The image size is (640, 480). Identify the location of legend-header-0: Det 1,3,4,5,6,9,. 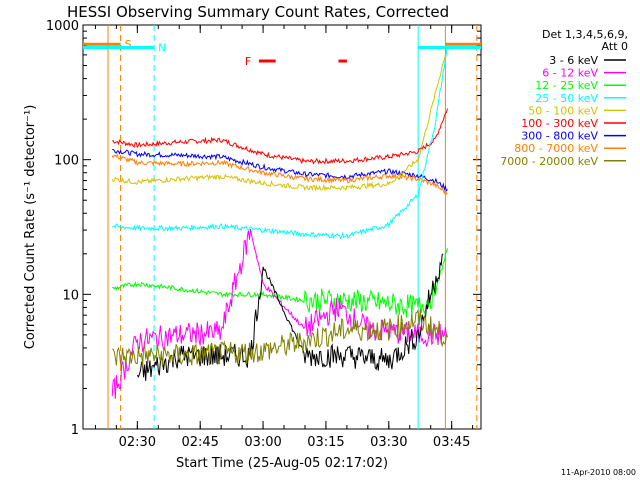
(585, 34).